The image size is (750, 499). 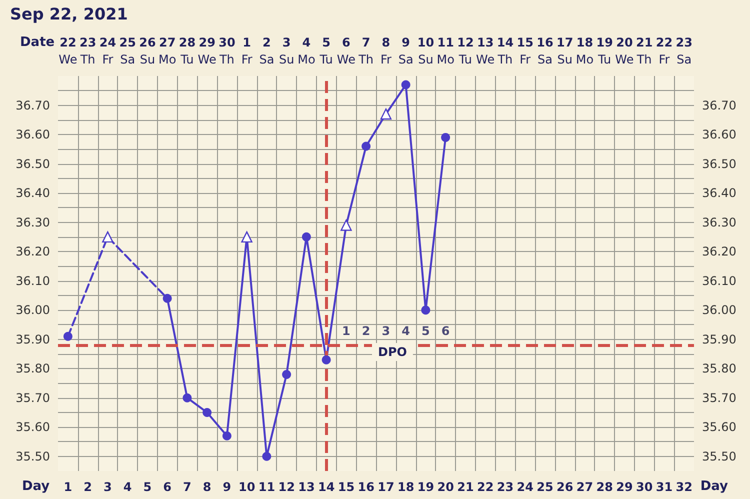 What do you see at coordinates (624, 487) in the screenshot?
I see `x-tick-label: 29` at bounding box center [624, 487].